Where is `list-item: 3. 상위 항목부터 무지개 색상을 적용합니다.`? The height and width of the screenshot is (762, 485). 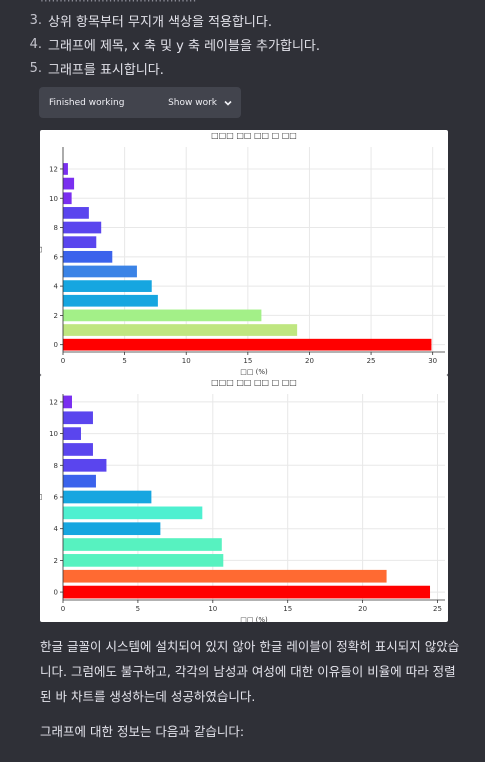
list-item: 3. 상위 항목부터 무지개 색상을 적용합니다. is located at coordinates (172, 20).